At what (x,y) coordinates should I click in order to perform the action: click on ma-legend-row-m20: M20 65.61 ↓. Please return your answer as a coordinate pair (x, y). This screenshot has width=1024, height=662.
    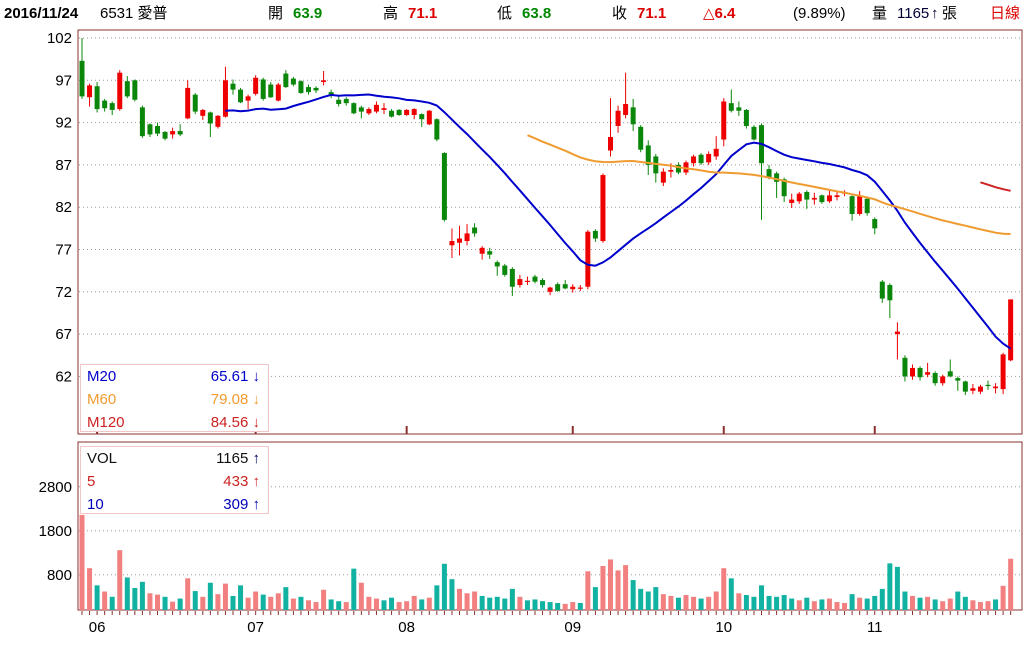
    Looking at the image, I should click on (174, 376).